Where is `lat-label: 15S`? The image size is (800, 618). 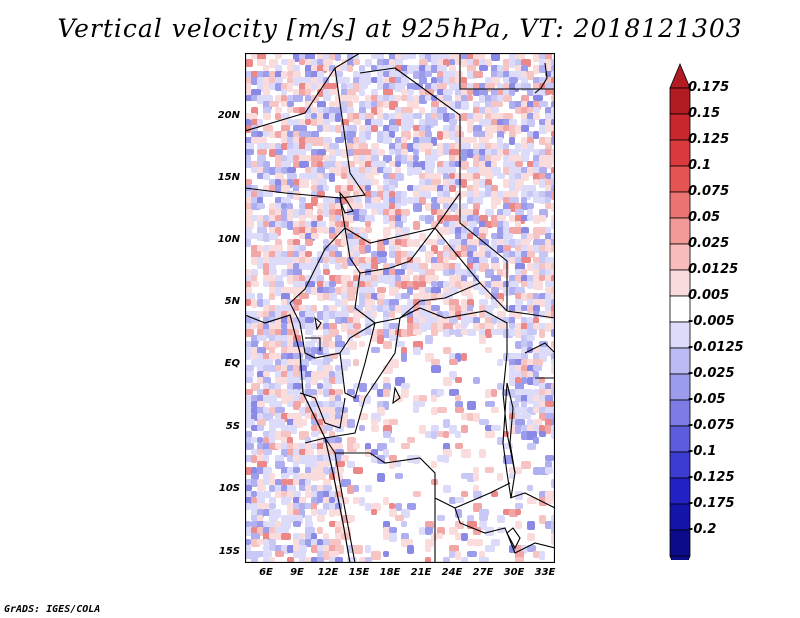
lat-label: 15S is located at coordinates (229, 551).